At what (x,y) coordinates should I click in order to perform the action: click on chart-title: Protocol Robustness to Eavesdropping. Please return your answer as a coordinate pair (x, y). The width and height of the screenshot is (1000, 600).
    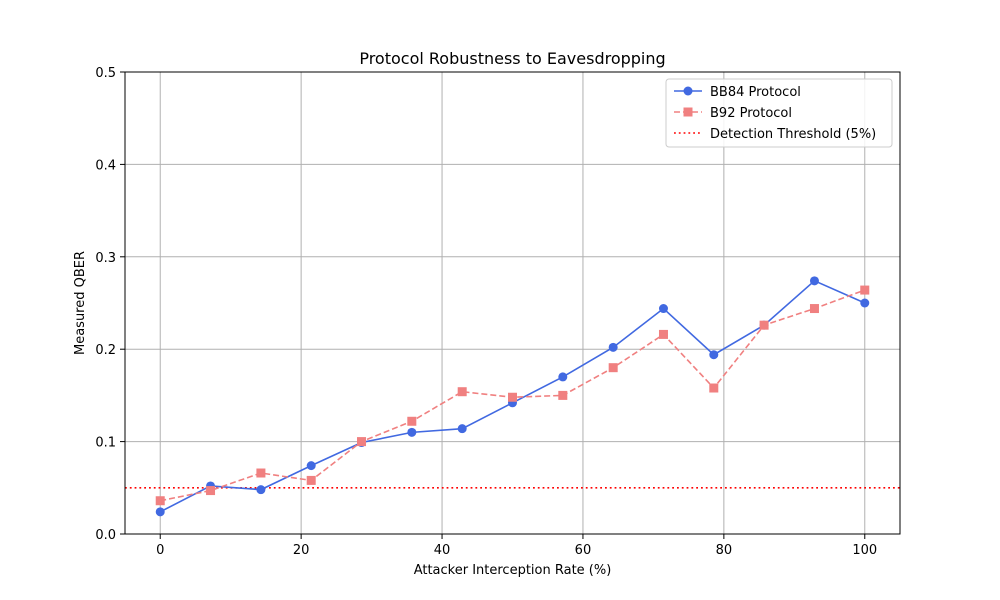
    Looking at the image, I should click on (512, 58).